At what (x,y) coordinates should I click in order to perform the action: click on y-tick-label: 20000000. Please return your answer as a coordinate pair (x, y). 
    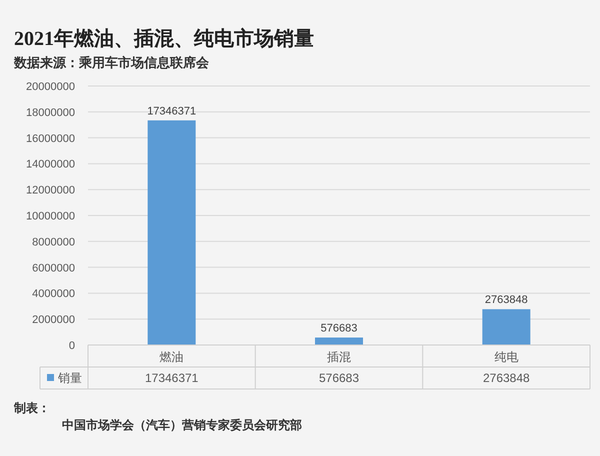
    Looking at the image, I should click on (50, 87).